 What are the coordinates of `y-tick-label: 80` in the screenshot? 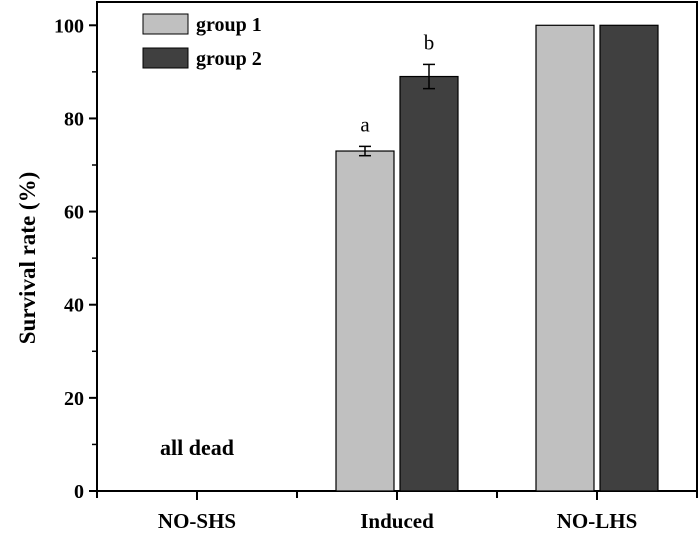 It's located at (74, 119).